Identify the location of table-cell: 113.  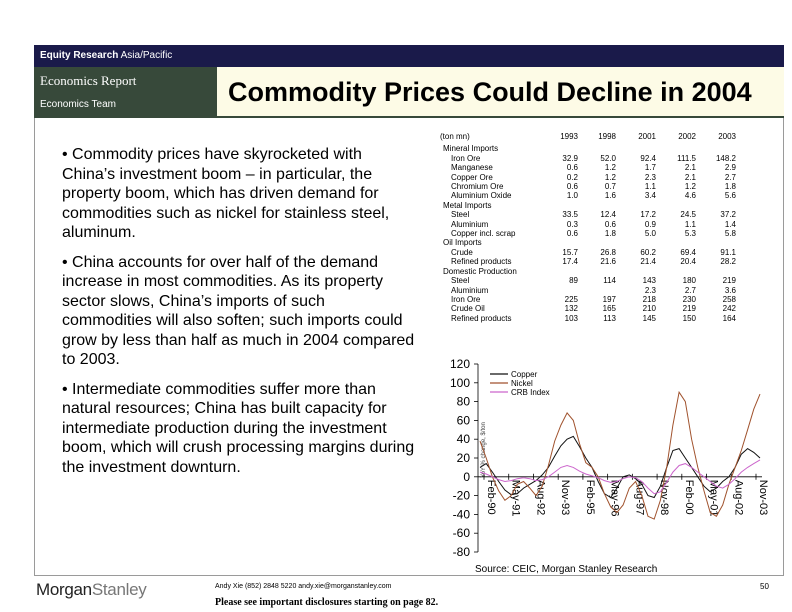
(609, 318).